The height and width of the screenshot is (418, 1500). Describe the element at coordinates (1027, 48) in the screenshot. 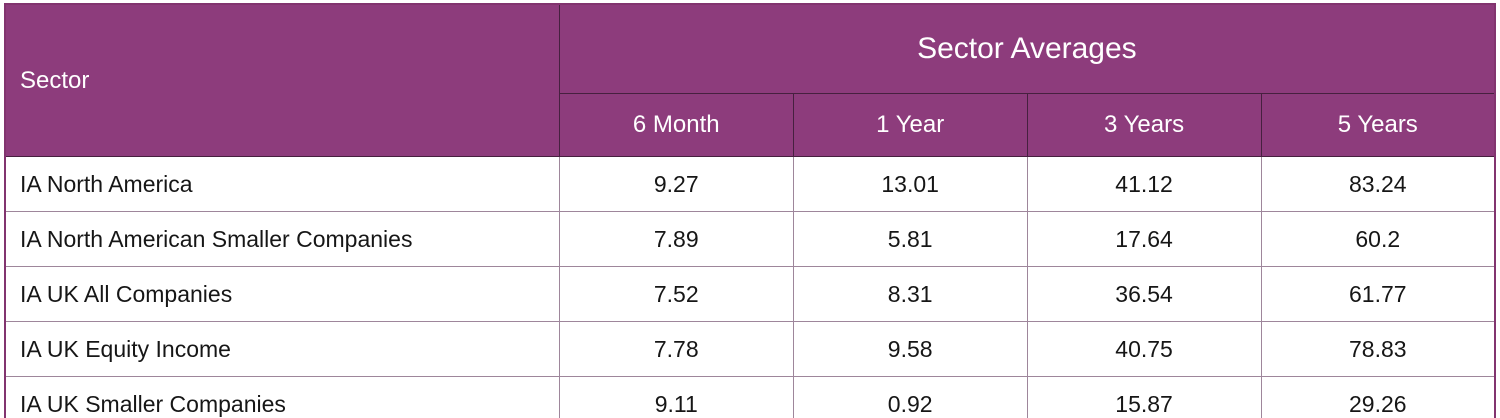

I see `group-header-sector-averages: Sector Averages` at that location.